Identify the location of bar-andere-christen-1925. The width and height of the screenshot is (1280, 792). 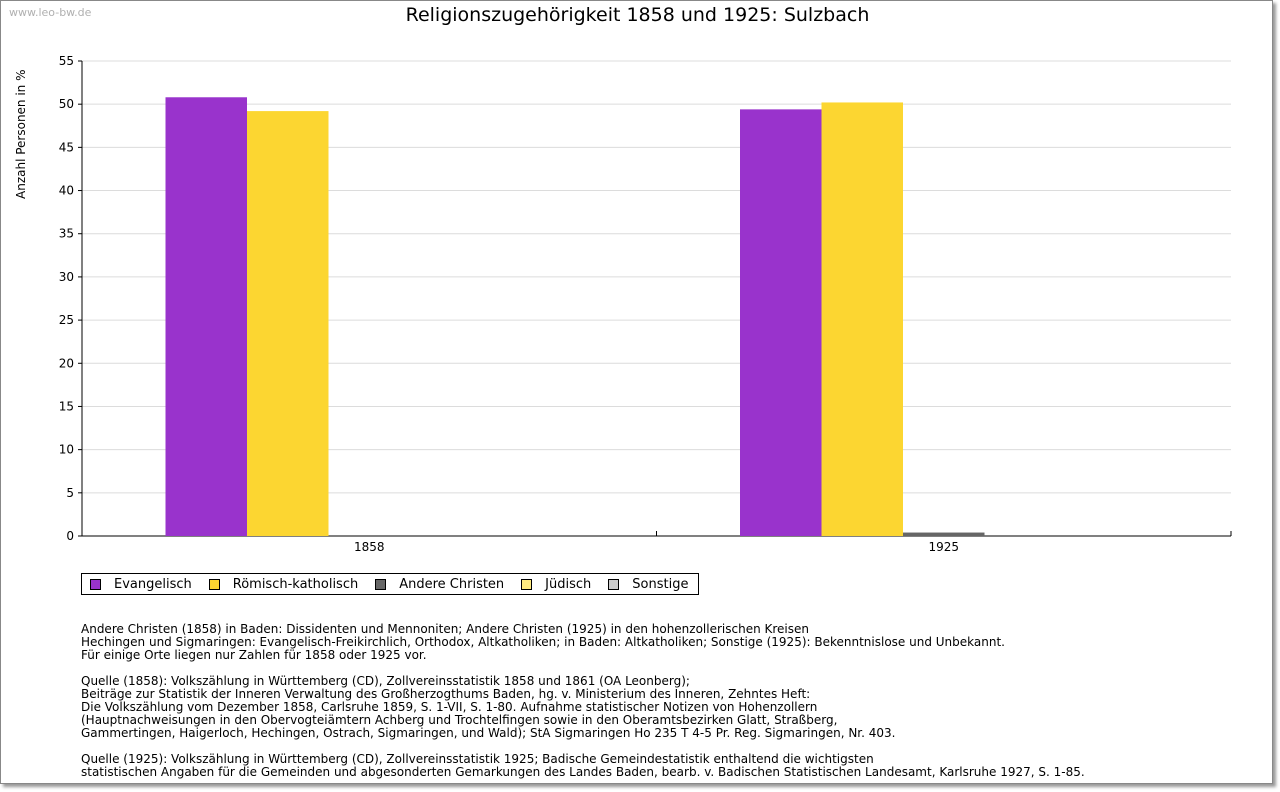
(944, 534).